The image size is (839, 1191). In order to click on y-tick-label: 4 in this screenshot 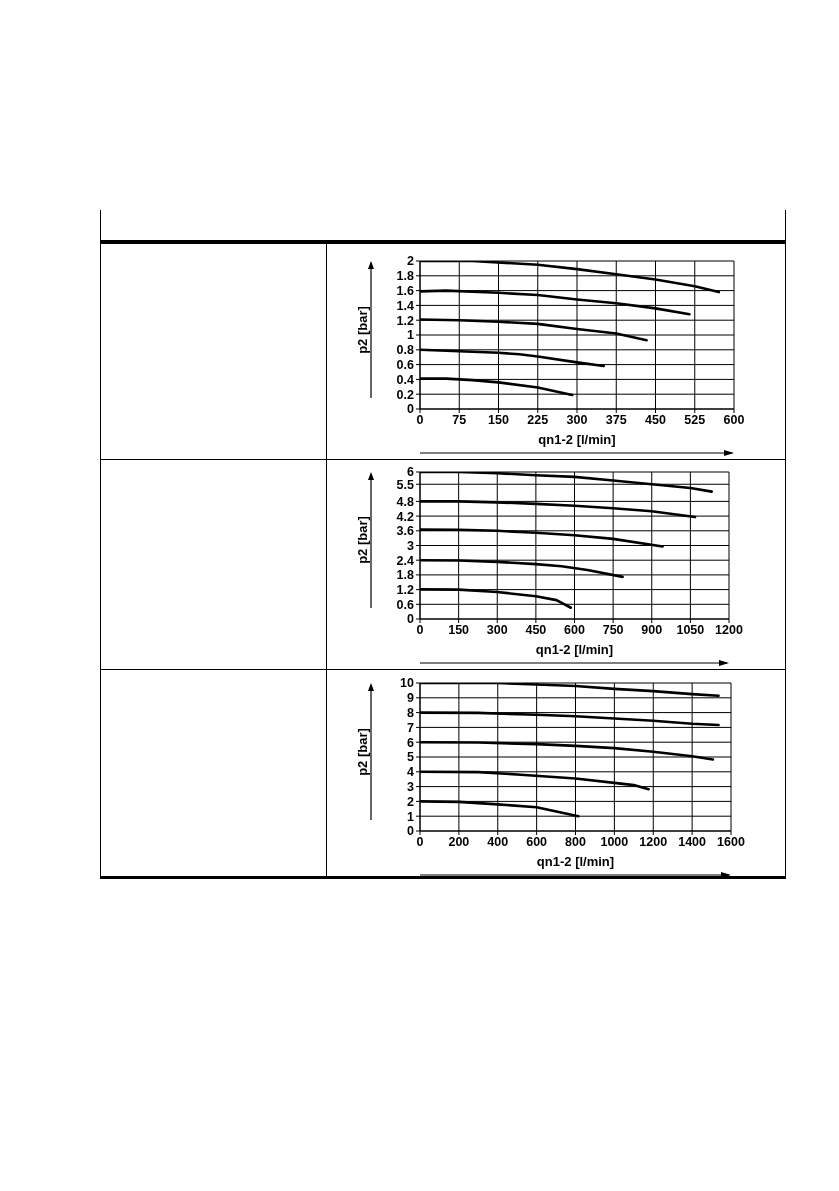, I will do `click(411, 772)`.